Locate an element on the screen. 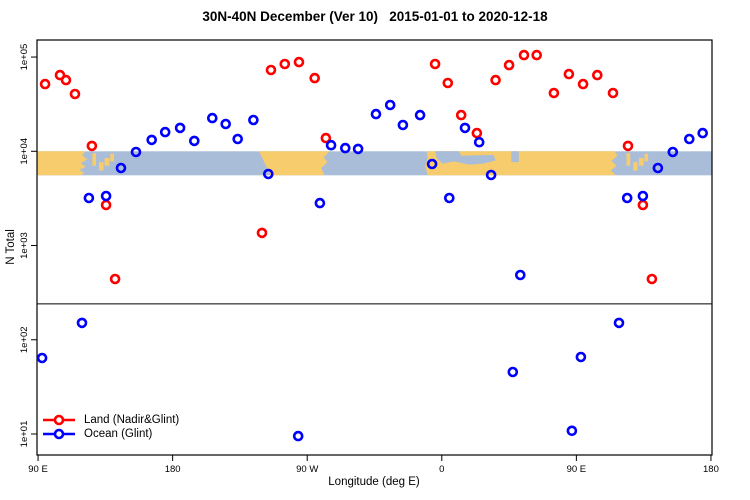  x-axis-title: Longitude (deg E) is located at coordinates (374, 482).